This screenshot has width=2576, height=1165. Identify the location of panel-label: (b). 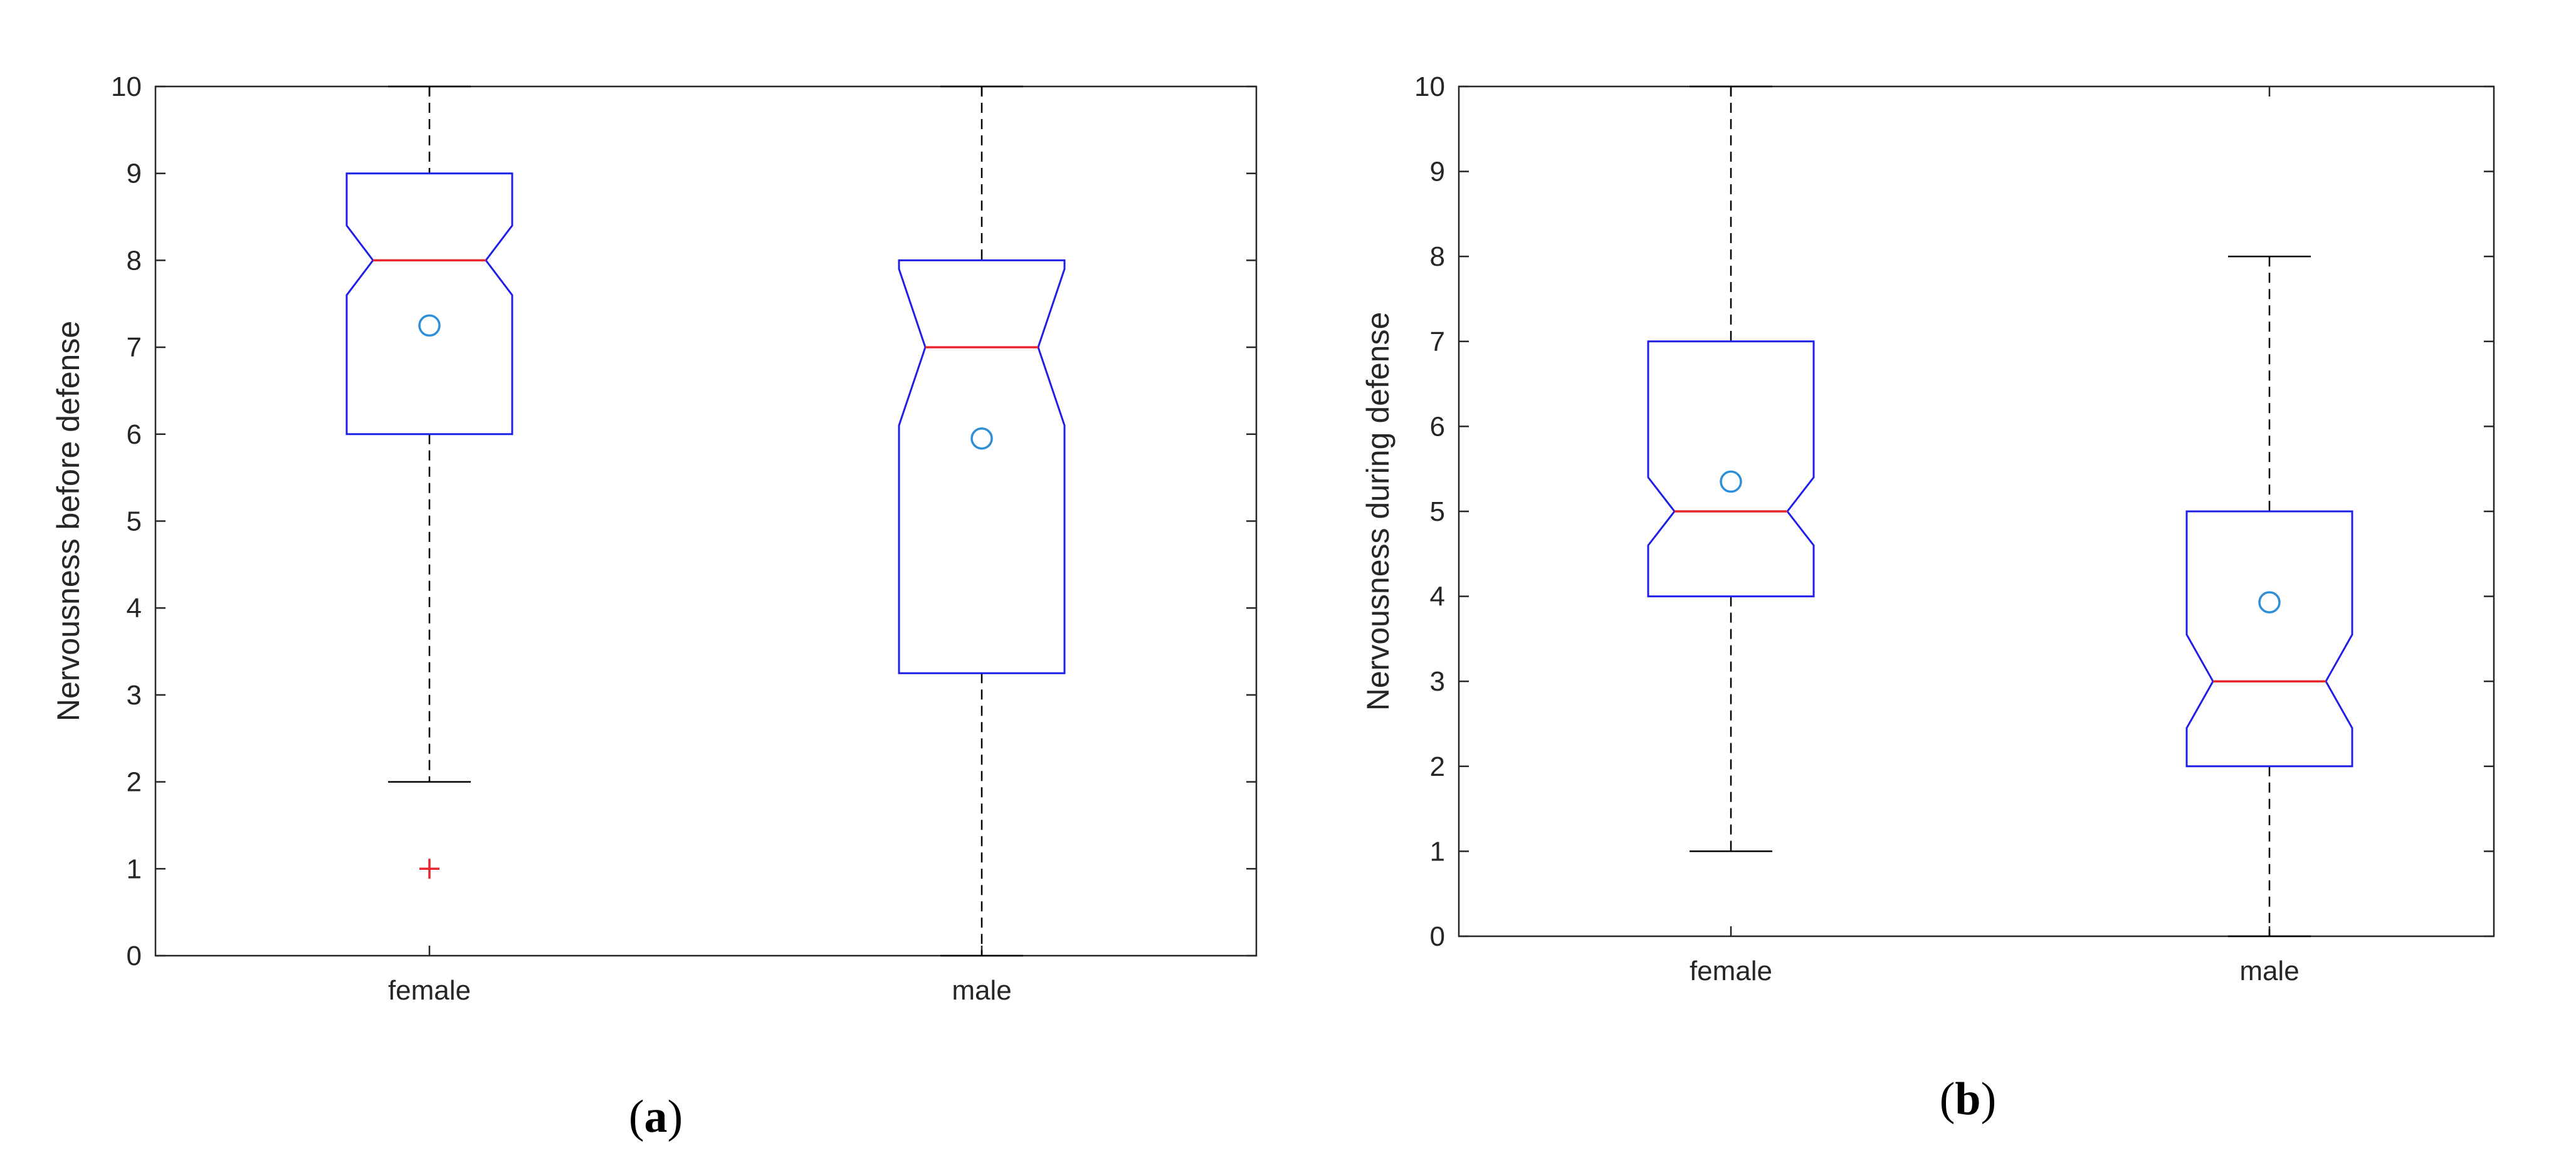
(1968, 1099).